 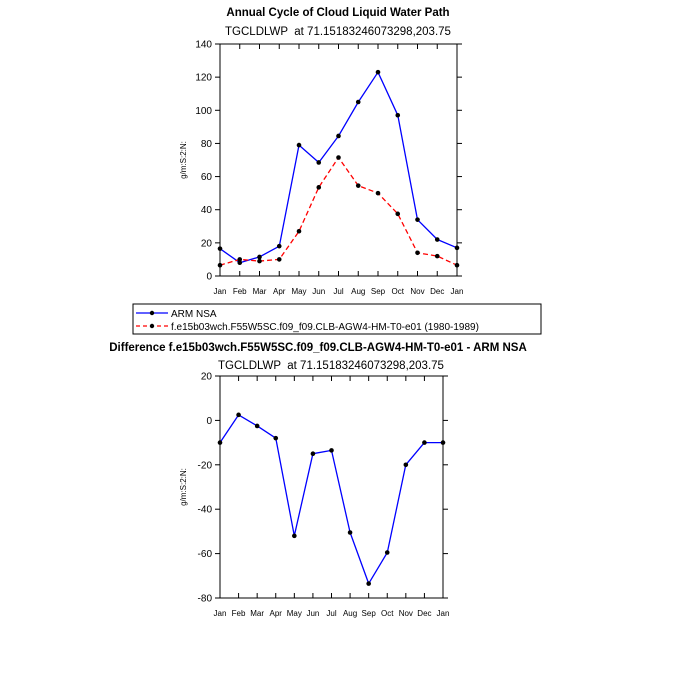 I want to click on y-tick-label: -80, so click(x=205, y=599).